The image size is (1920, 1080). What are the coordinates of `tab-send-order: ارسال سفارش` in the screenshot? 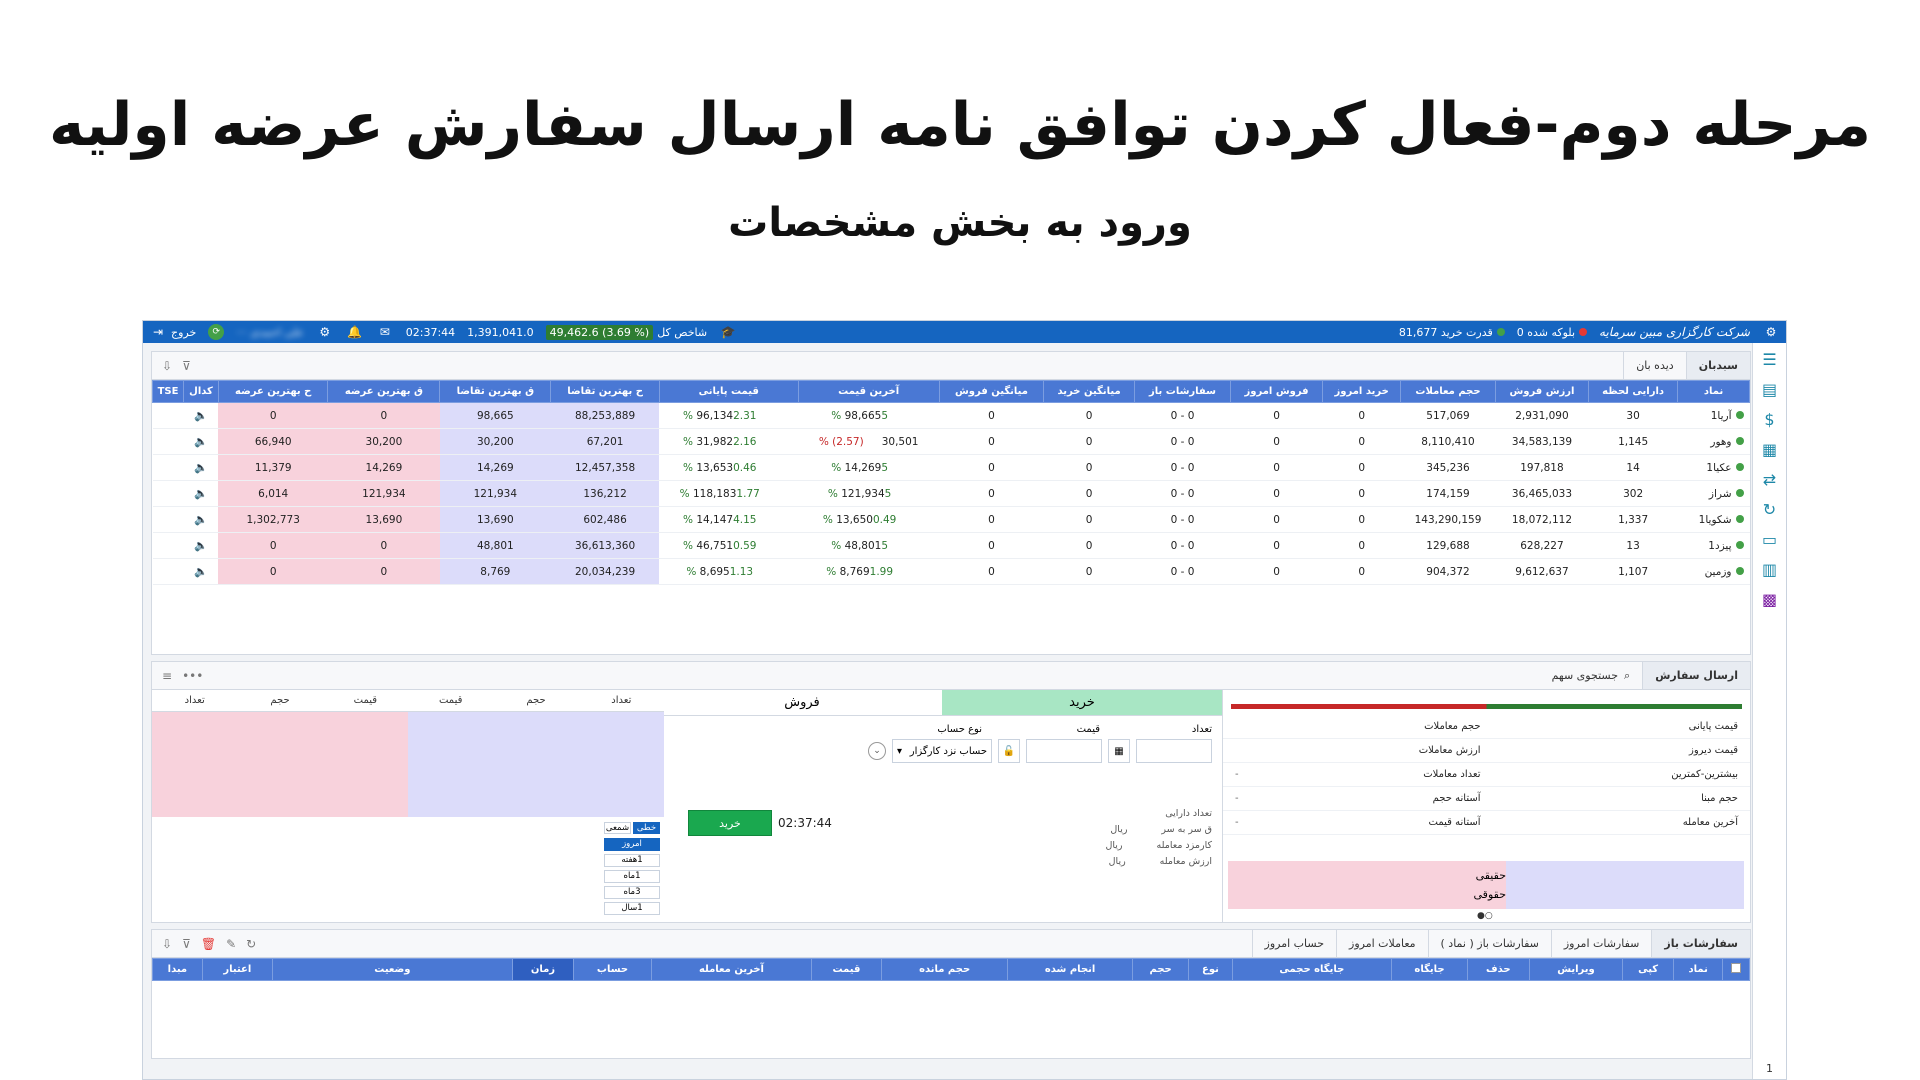 It's located at (1696, 675).